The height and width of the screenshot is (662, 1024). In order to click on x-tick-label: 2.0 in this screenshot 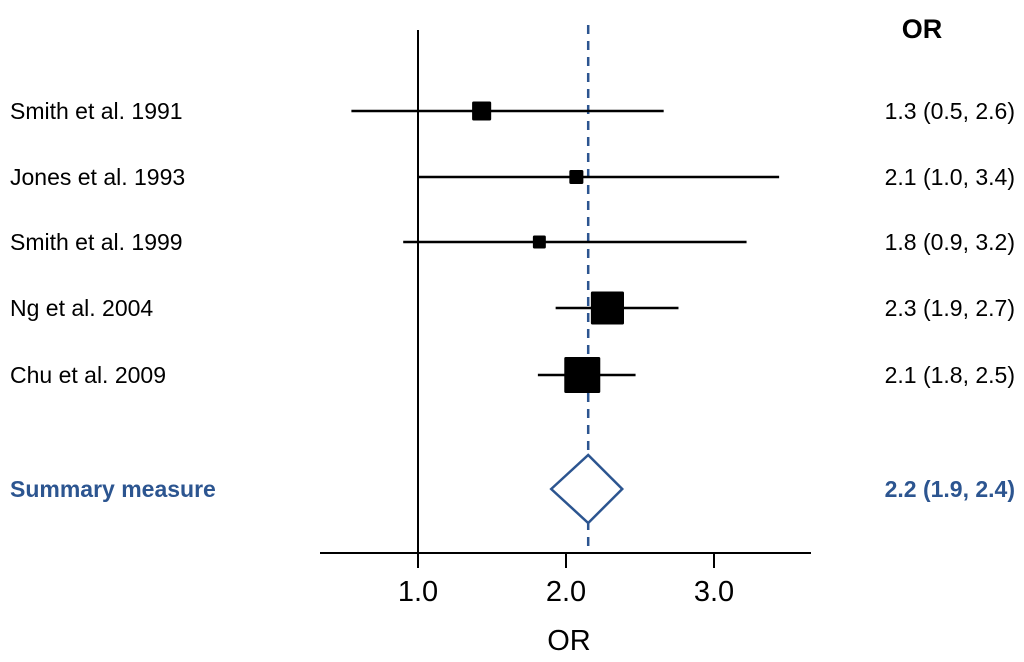, I will do `click(566, 592)`.